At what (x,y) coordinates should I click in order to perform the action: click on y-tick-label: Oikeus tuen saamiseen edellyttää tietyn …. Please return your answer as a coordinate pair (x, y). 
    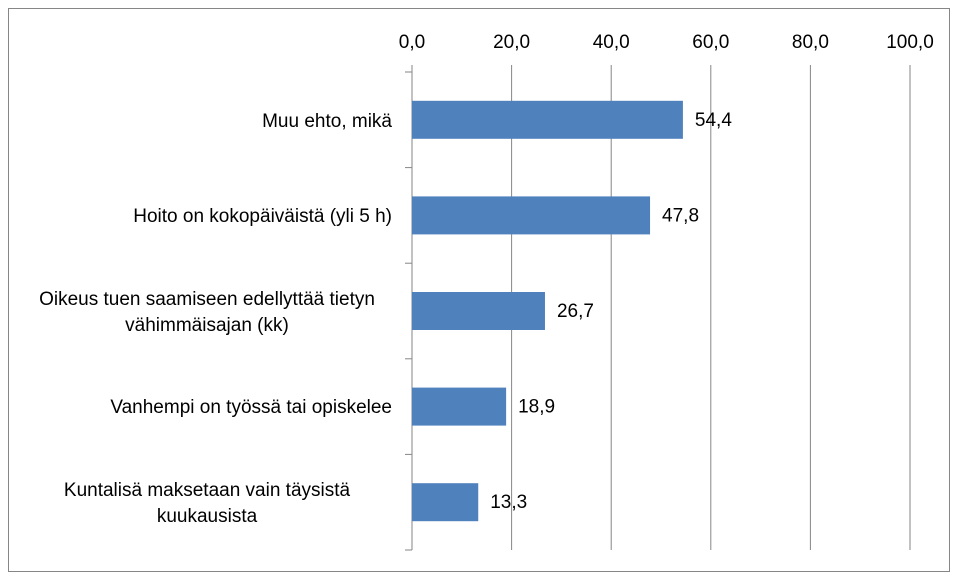
    Looking at the image, I should click on (202, 312).